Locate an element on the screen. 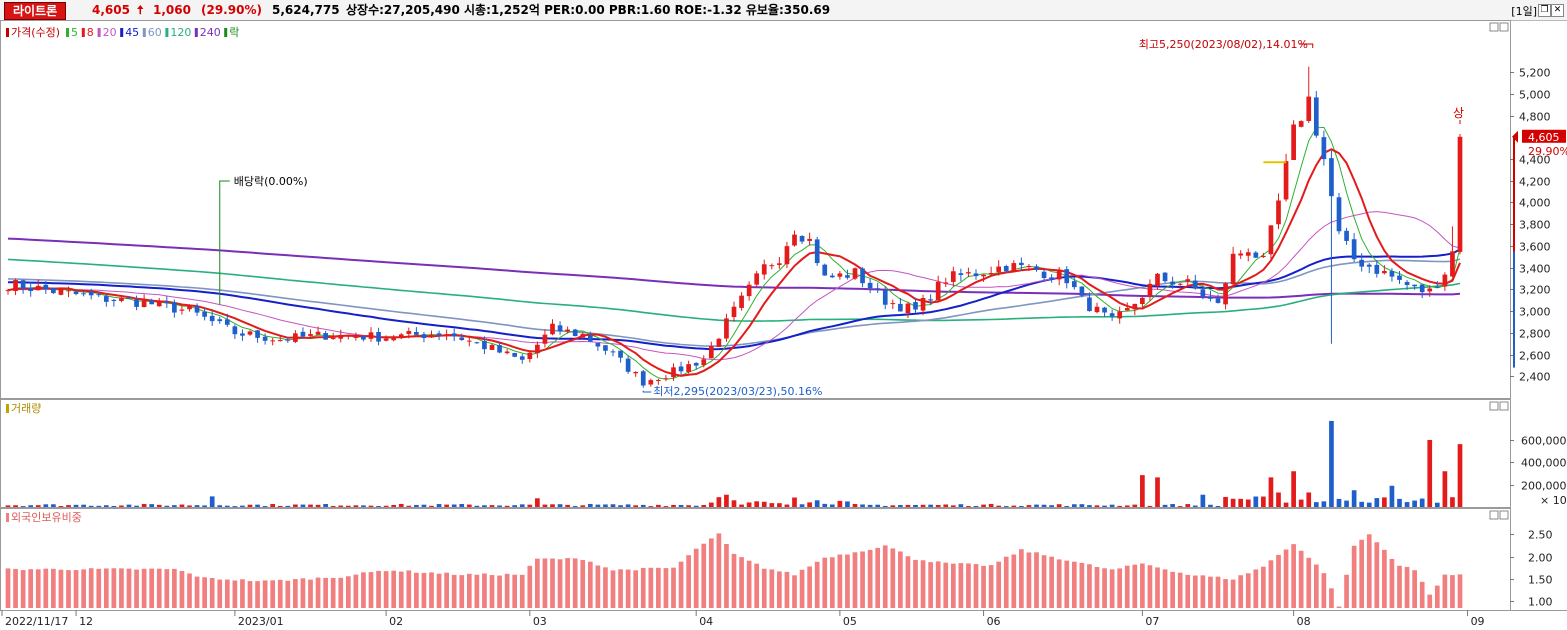  x-tick-label: 02 is located at coordinates (396, 621).